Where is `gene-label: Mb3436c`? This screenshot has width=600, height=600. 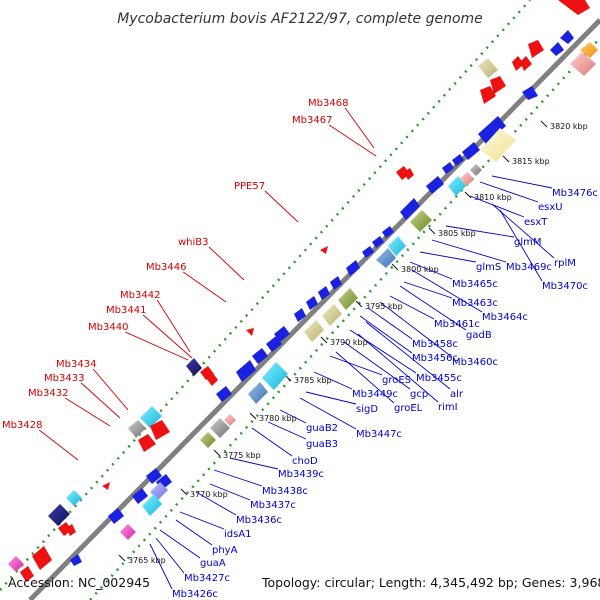
gene-label: Mb3436c is located at coordinates (259, 520).